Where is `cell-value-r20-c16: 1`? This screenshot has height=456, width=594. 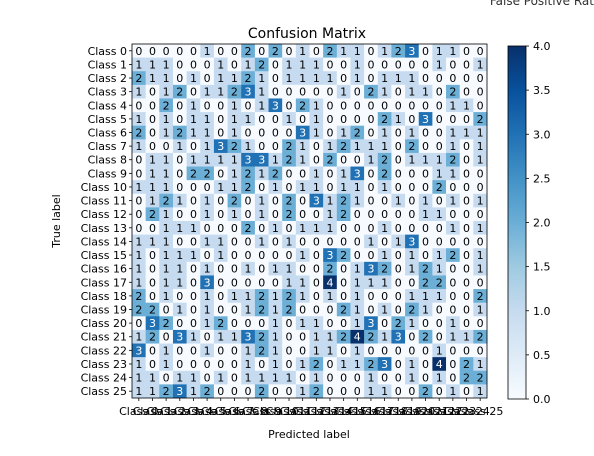
cell-value-r20-c16: 1 is located at coordinates (357, 323).